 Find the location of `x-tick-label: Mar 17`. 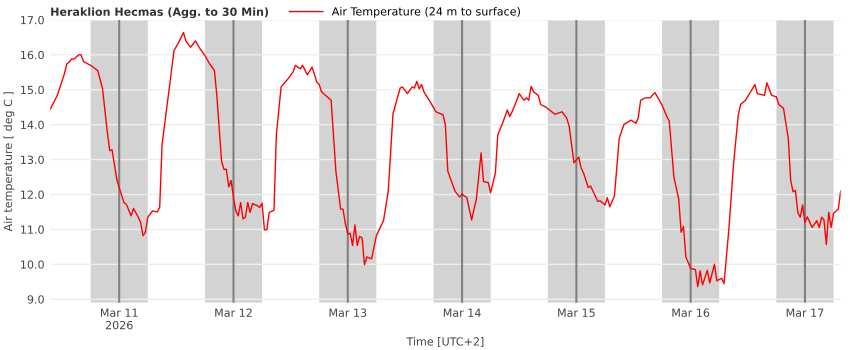

x-tick-label: Mar 17 is located at coordinates (805, 312).